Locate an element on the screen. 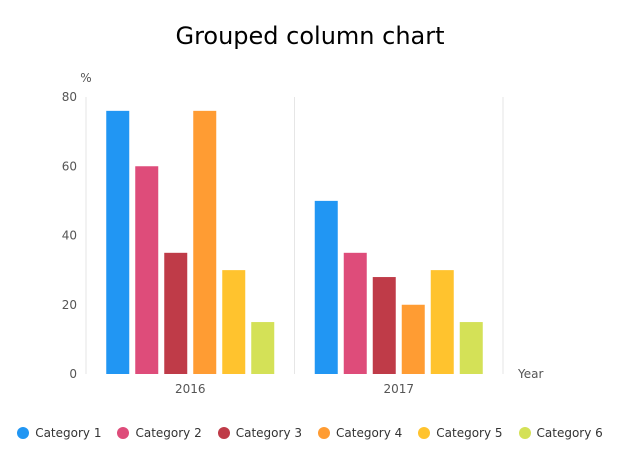  y-tick-label: 20 is located at coordinates (69, 305).